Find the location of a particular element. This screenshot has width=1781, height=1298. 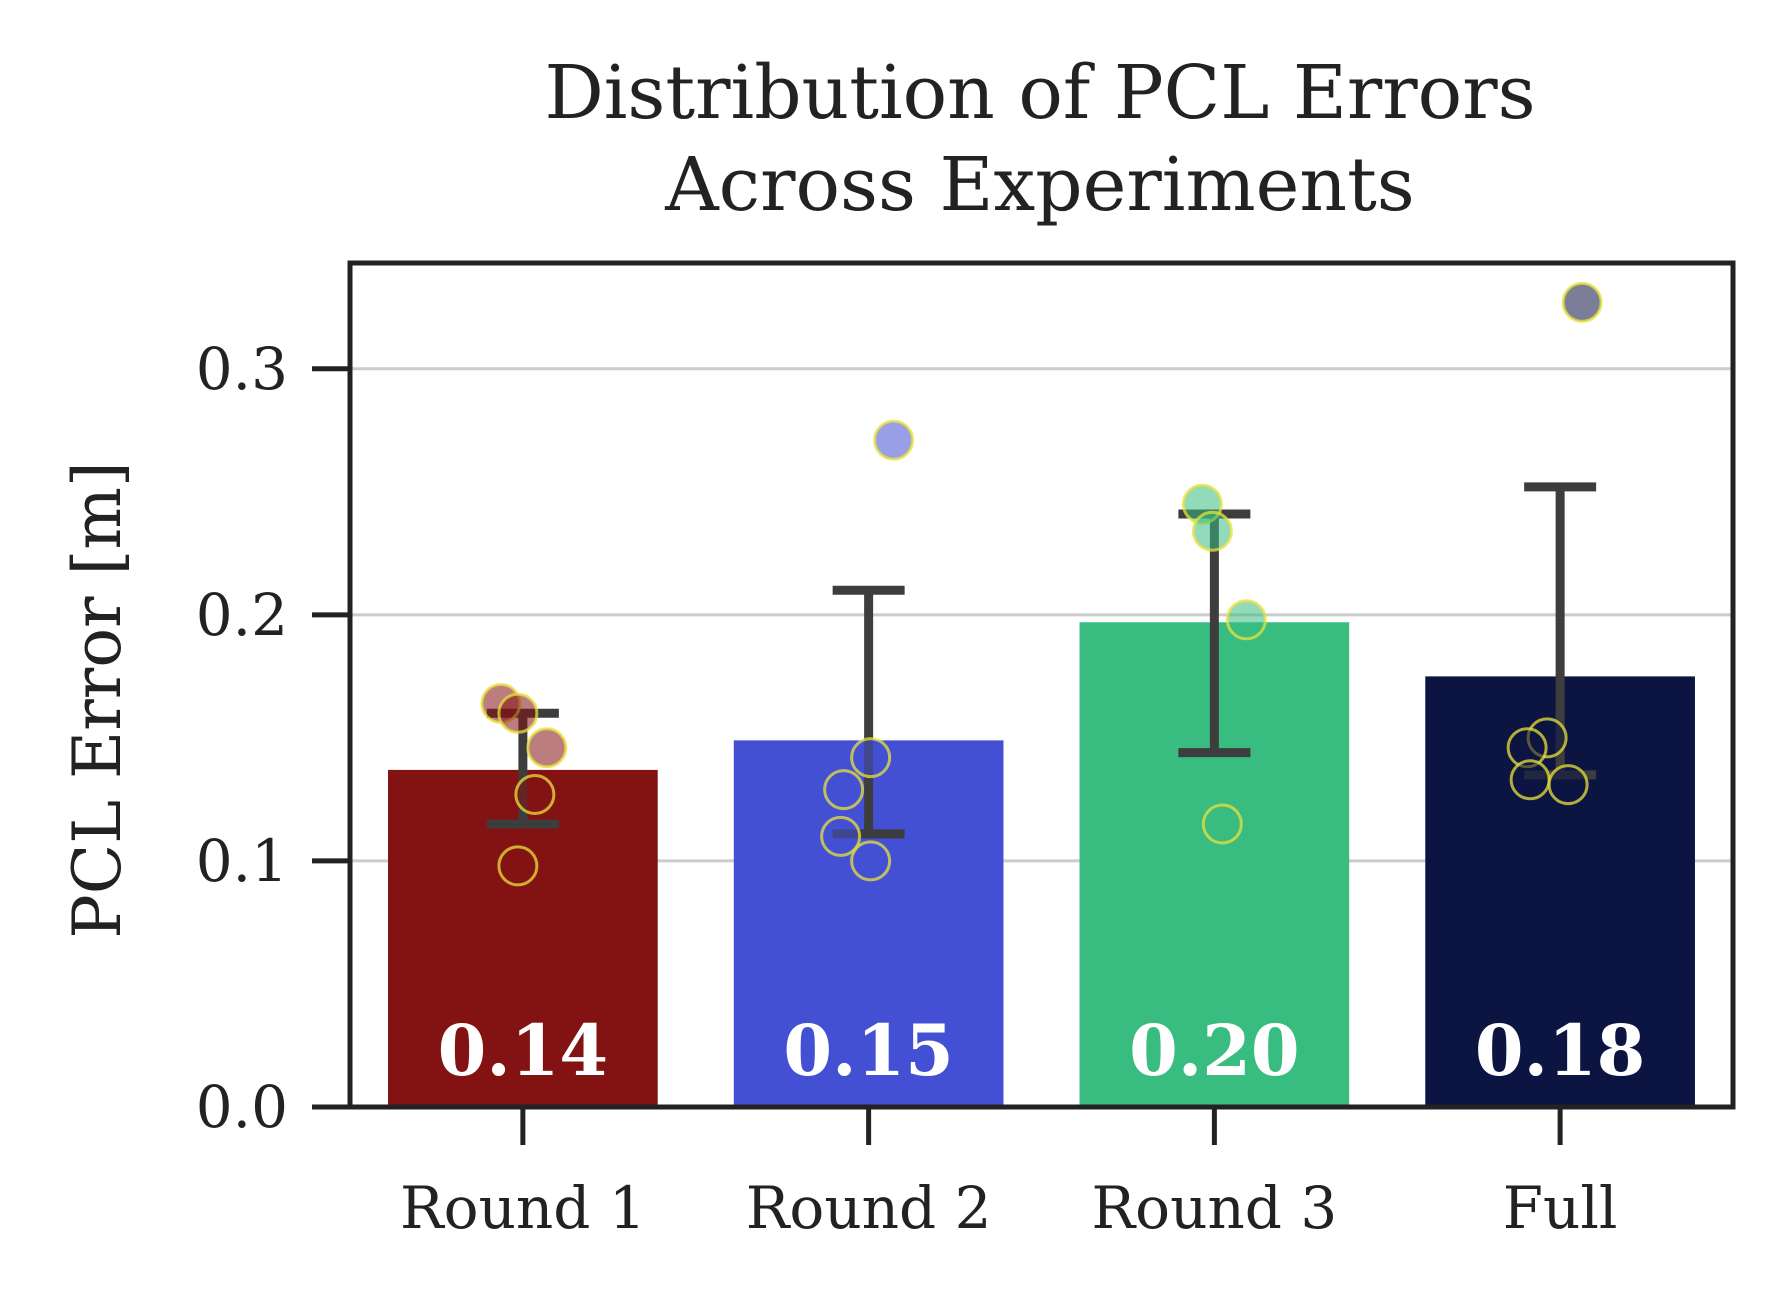

y-tick-label-3: 0.3 is located at coordinates (242, 369).